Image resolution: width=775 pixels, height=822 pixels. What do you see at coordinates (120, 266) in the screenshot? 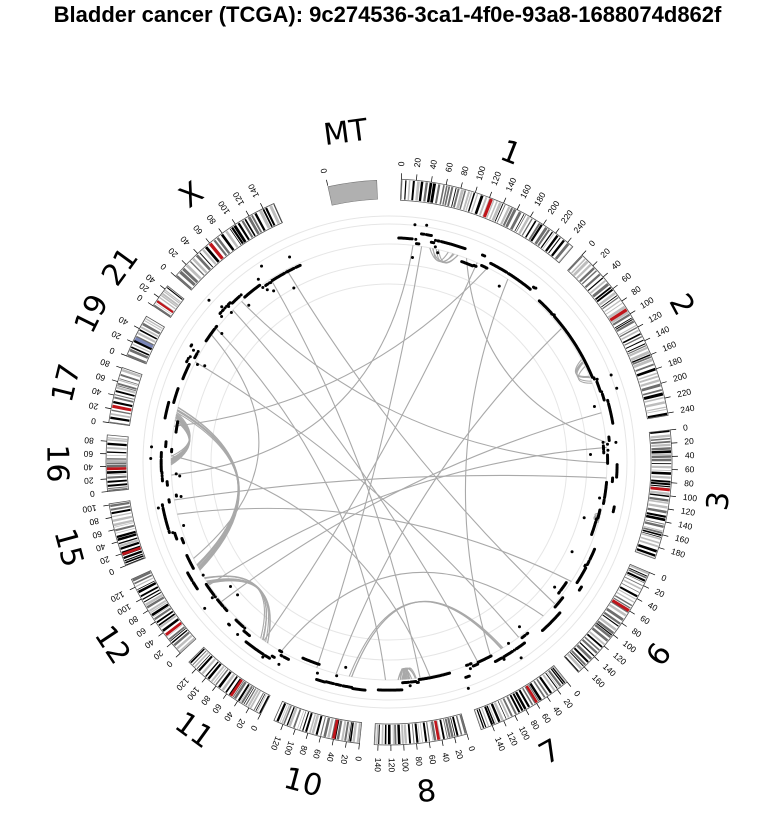
I see `chromosome-label: 21` at bounding box center [120, 266].